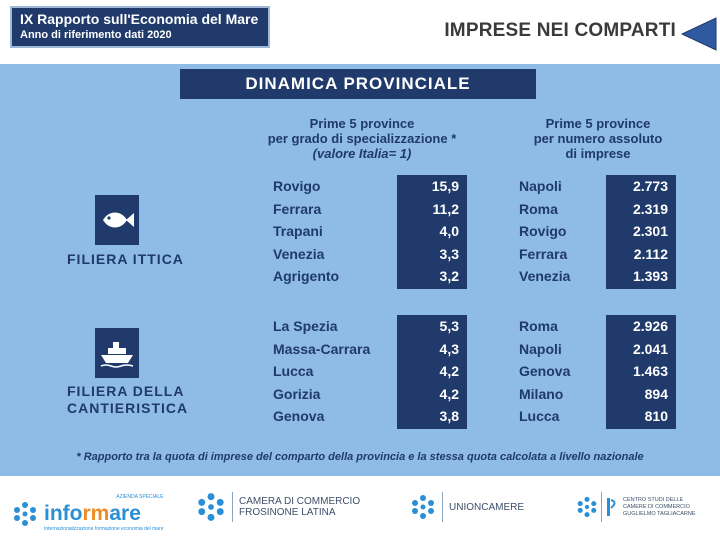 This screenshot has height=540, width=720. What do you see at coordinates (656, 393) in the screenshot?
I see `value-cell: 894` at bounding box center [656, 393].